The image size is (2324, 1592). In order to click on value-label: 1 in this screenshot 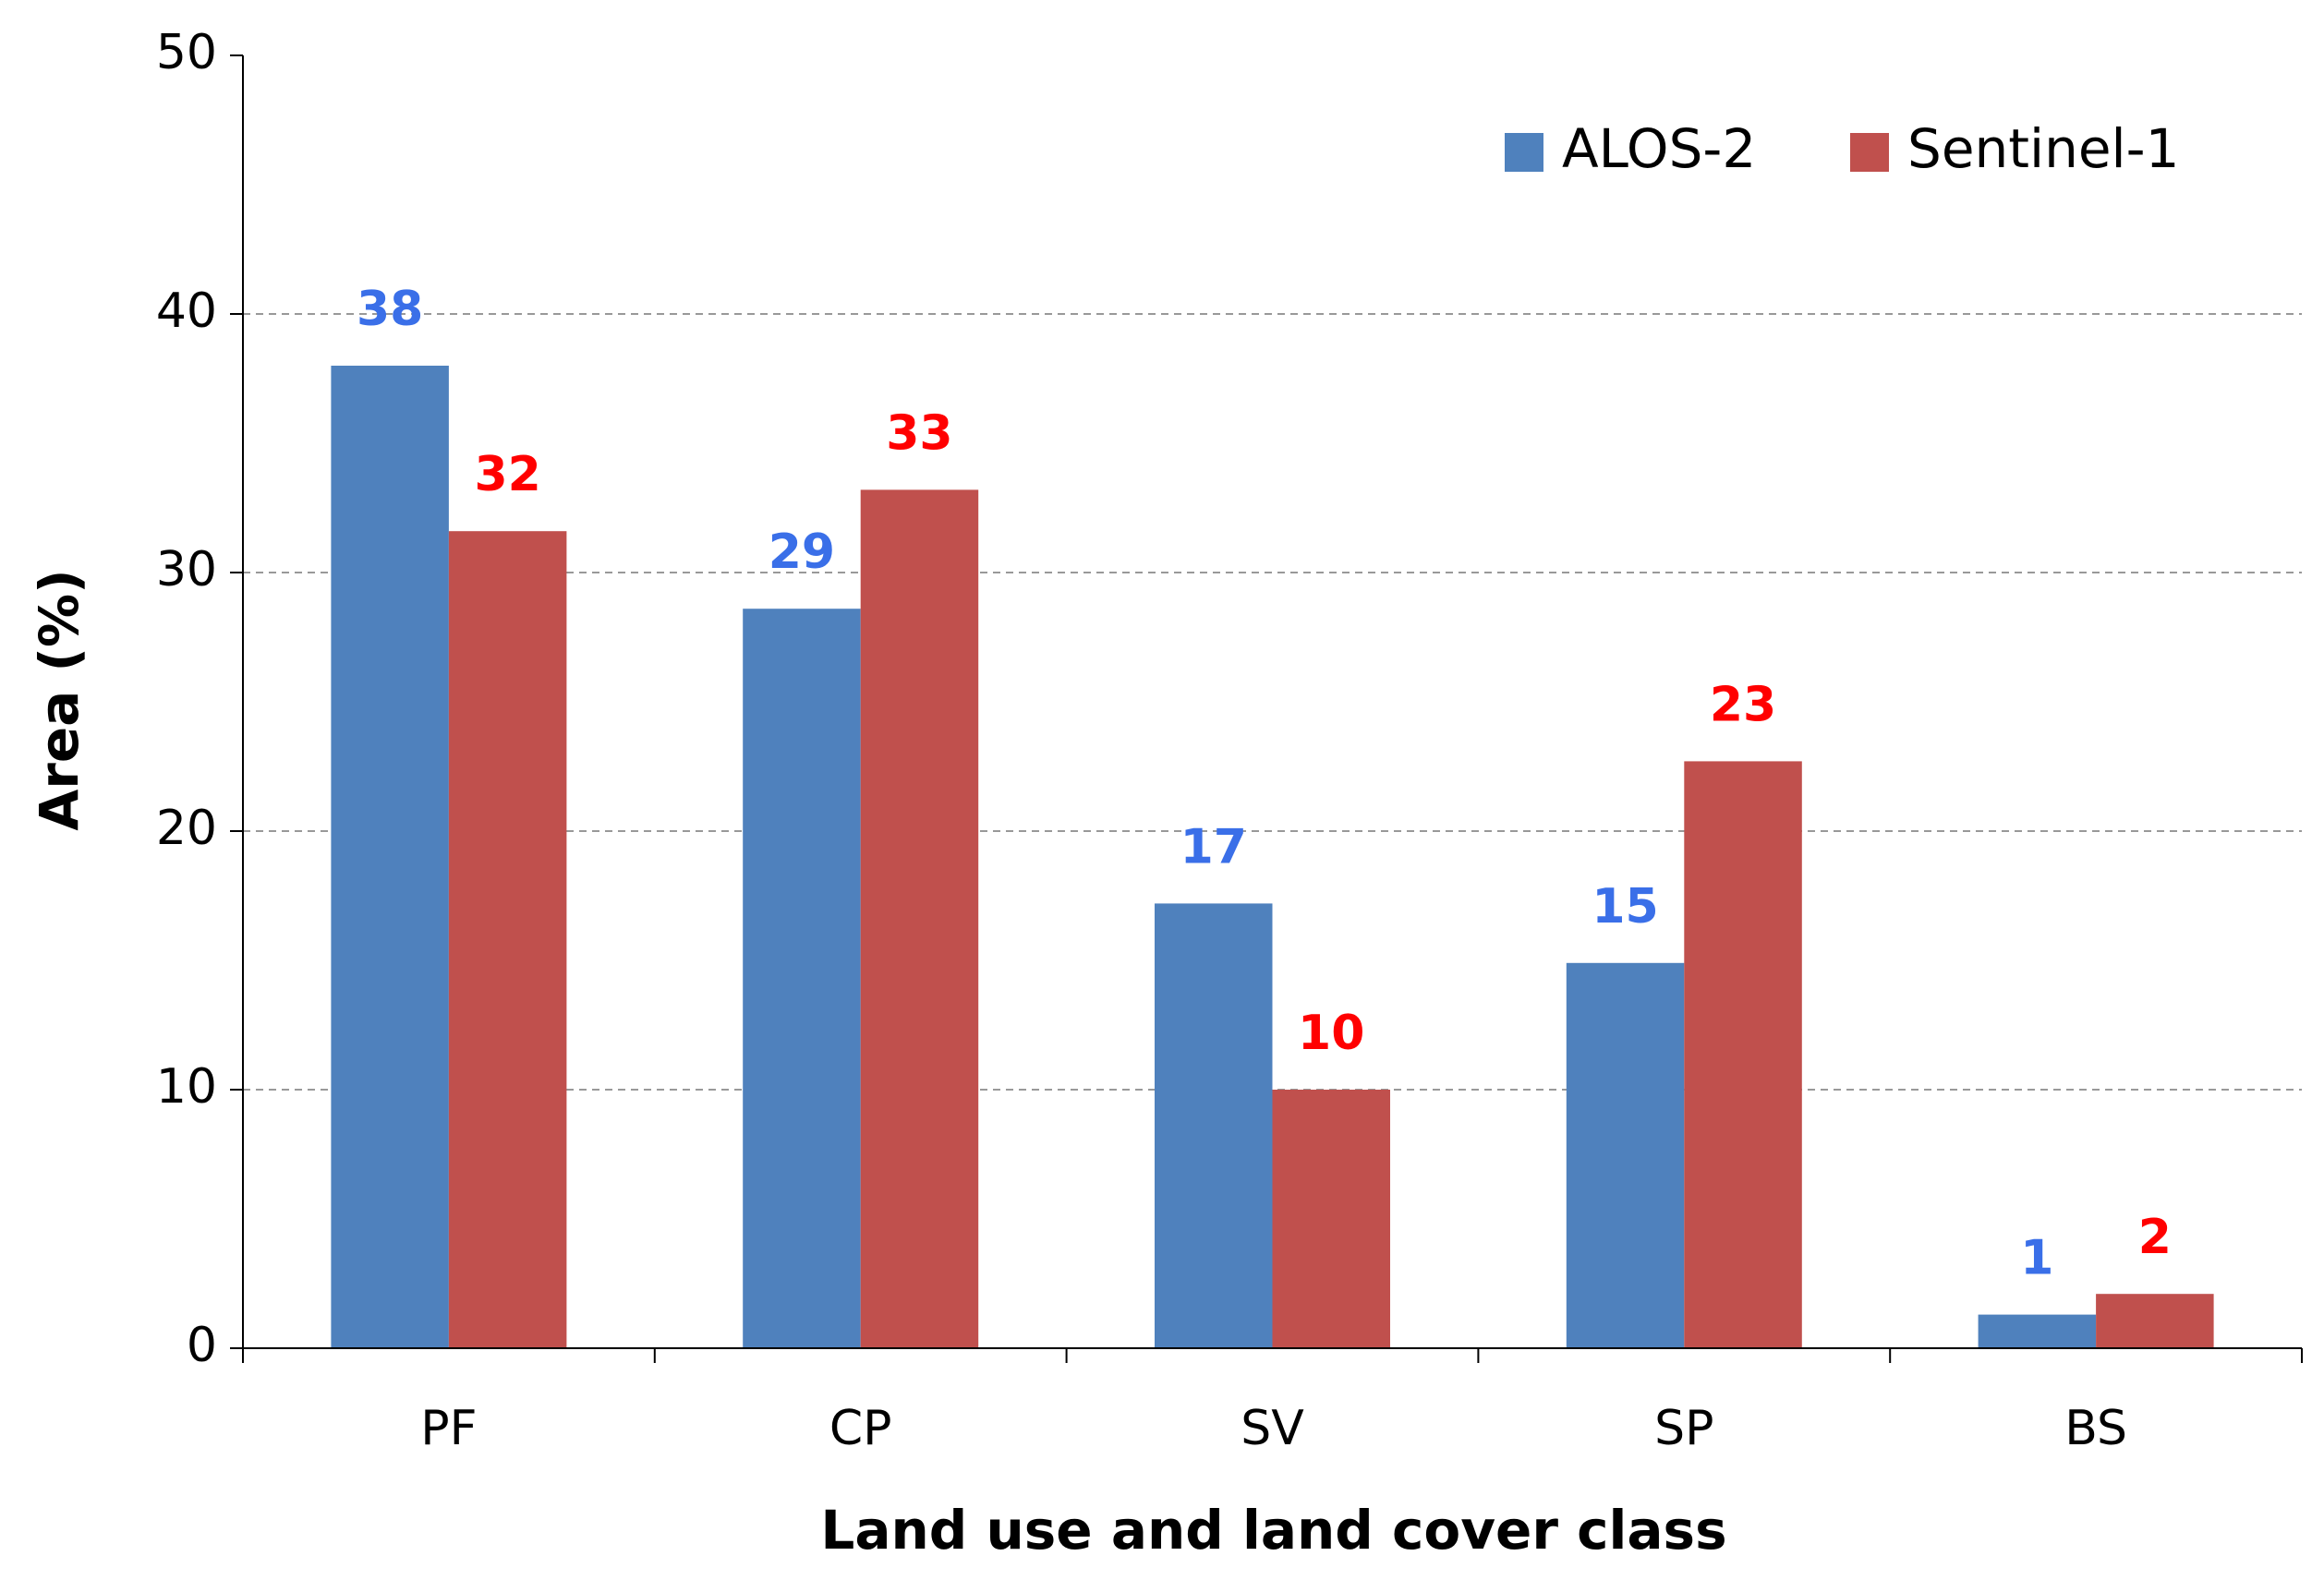, I will do `click(2036, 1259)`.